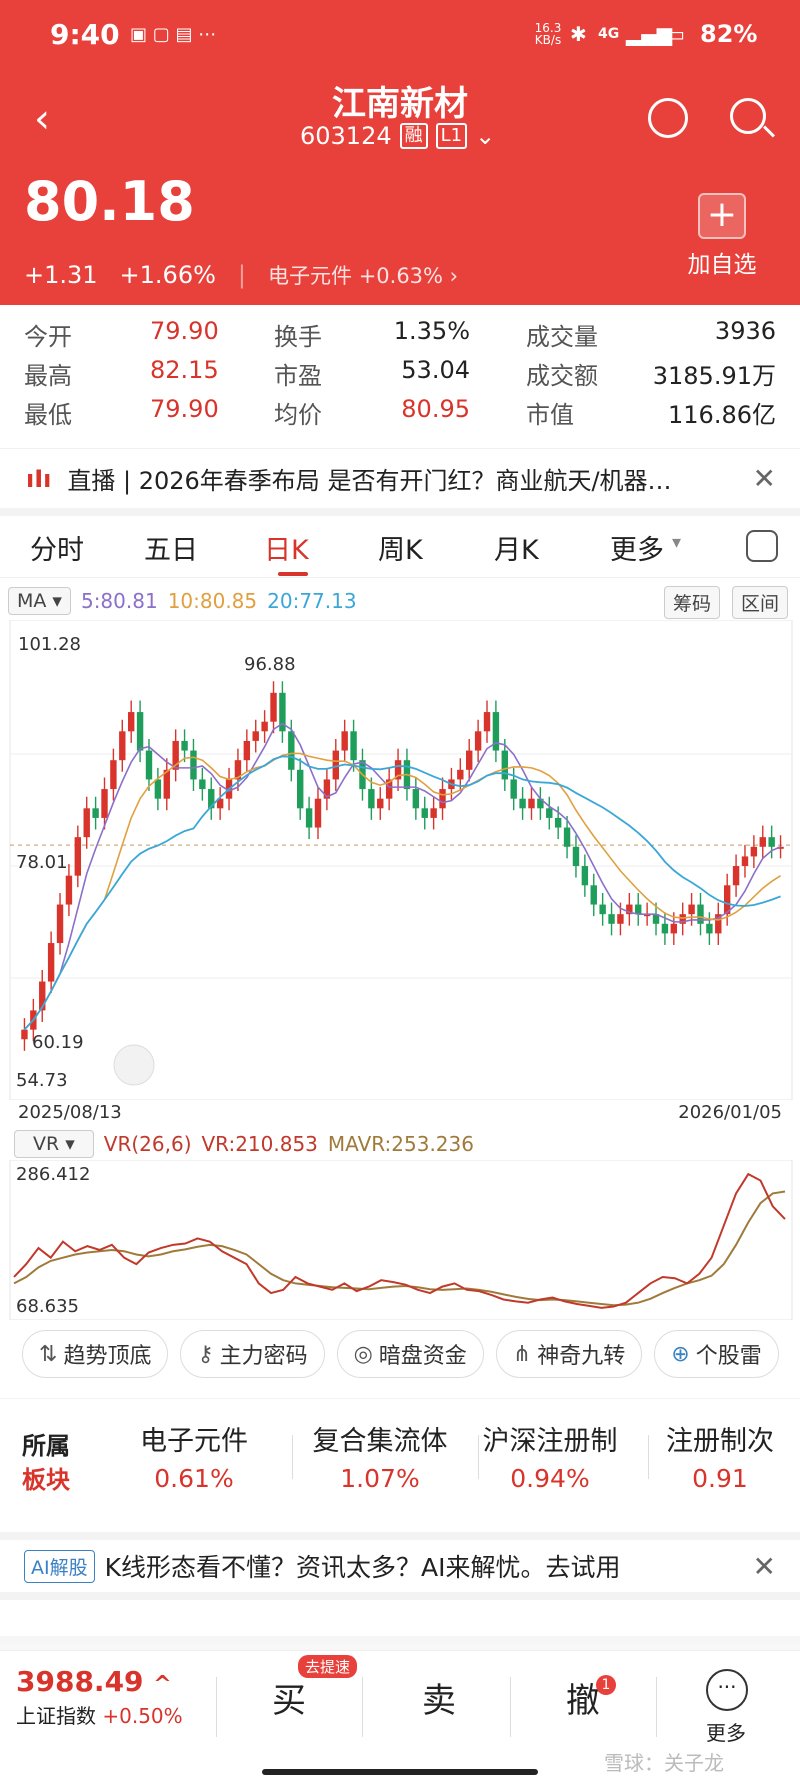  Describe the element at coordinates (397, 136) in the screenshot. I see `stock-code-row: 603124 融 L1 ⌄` at that location.